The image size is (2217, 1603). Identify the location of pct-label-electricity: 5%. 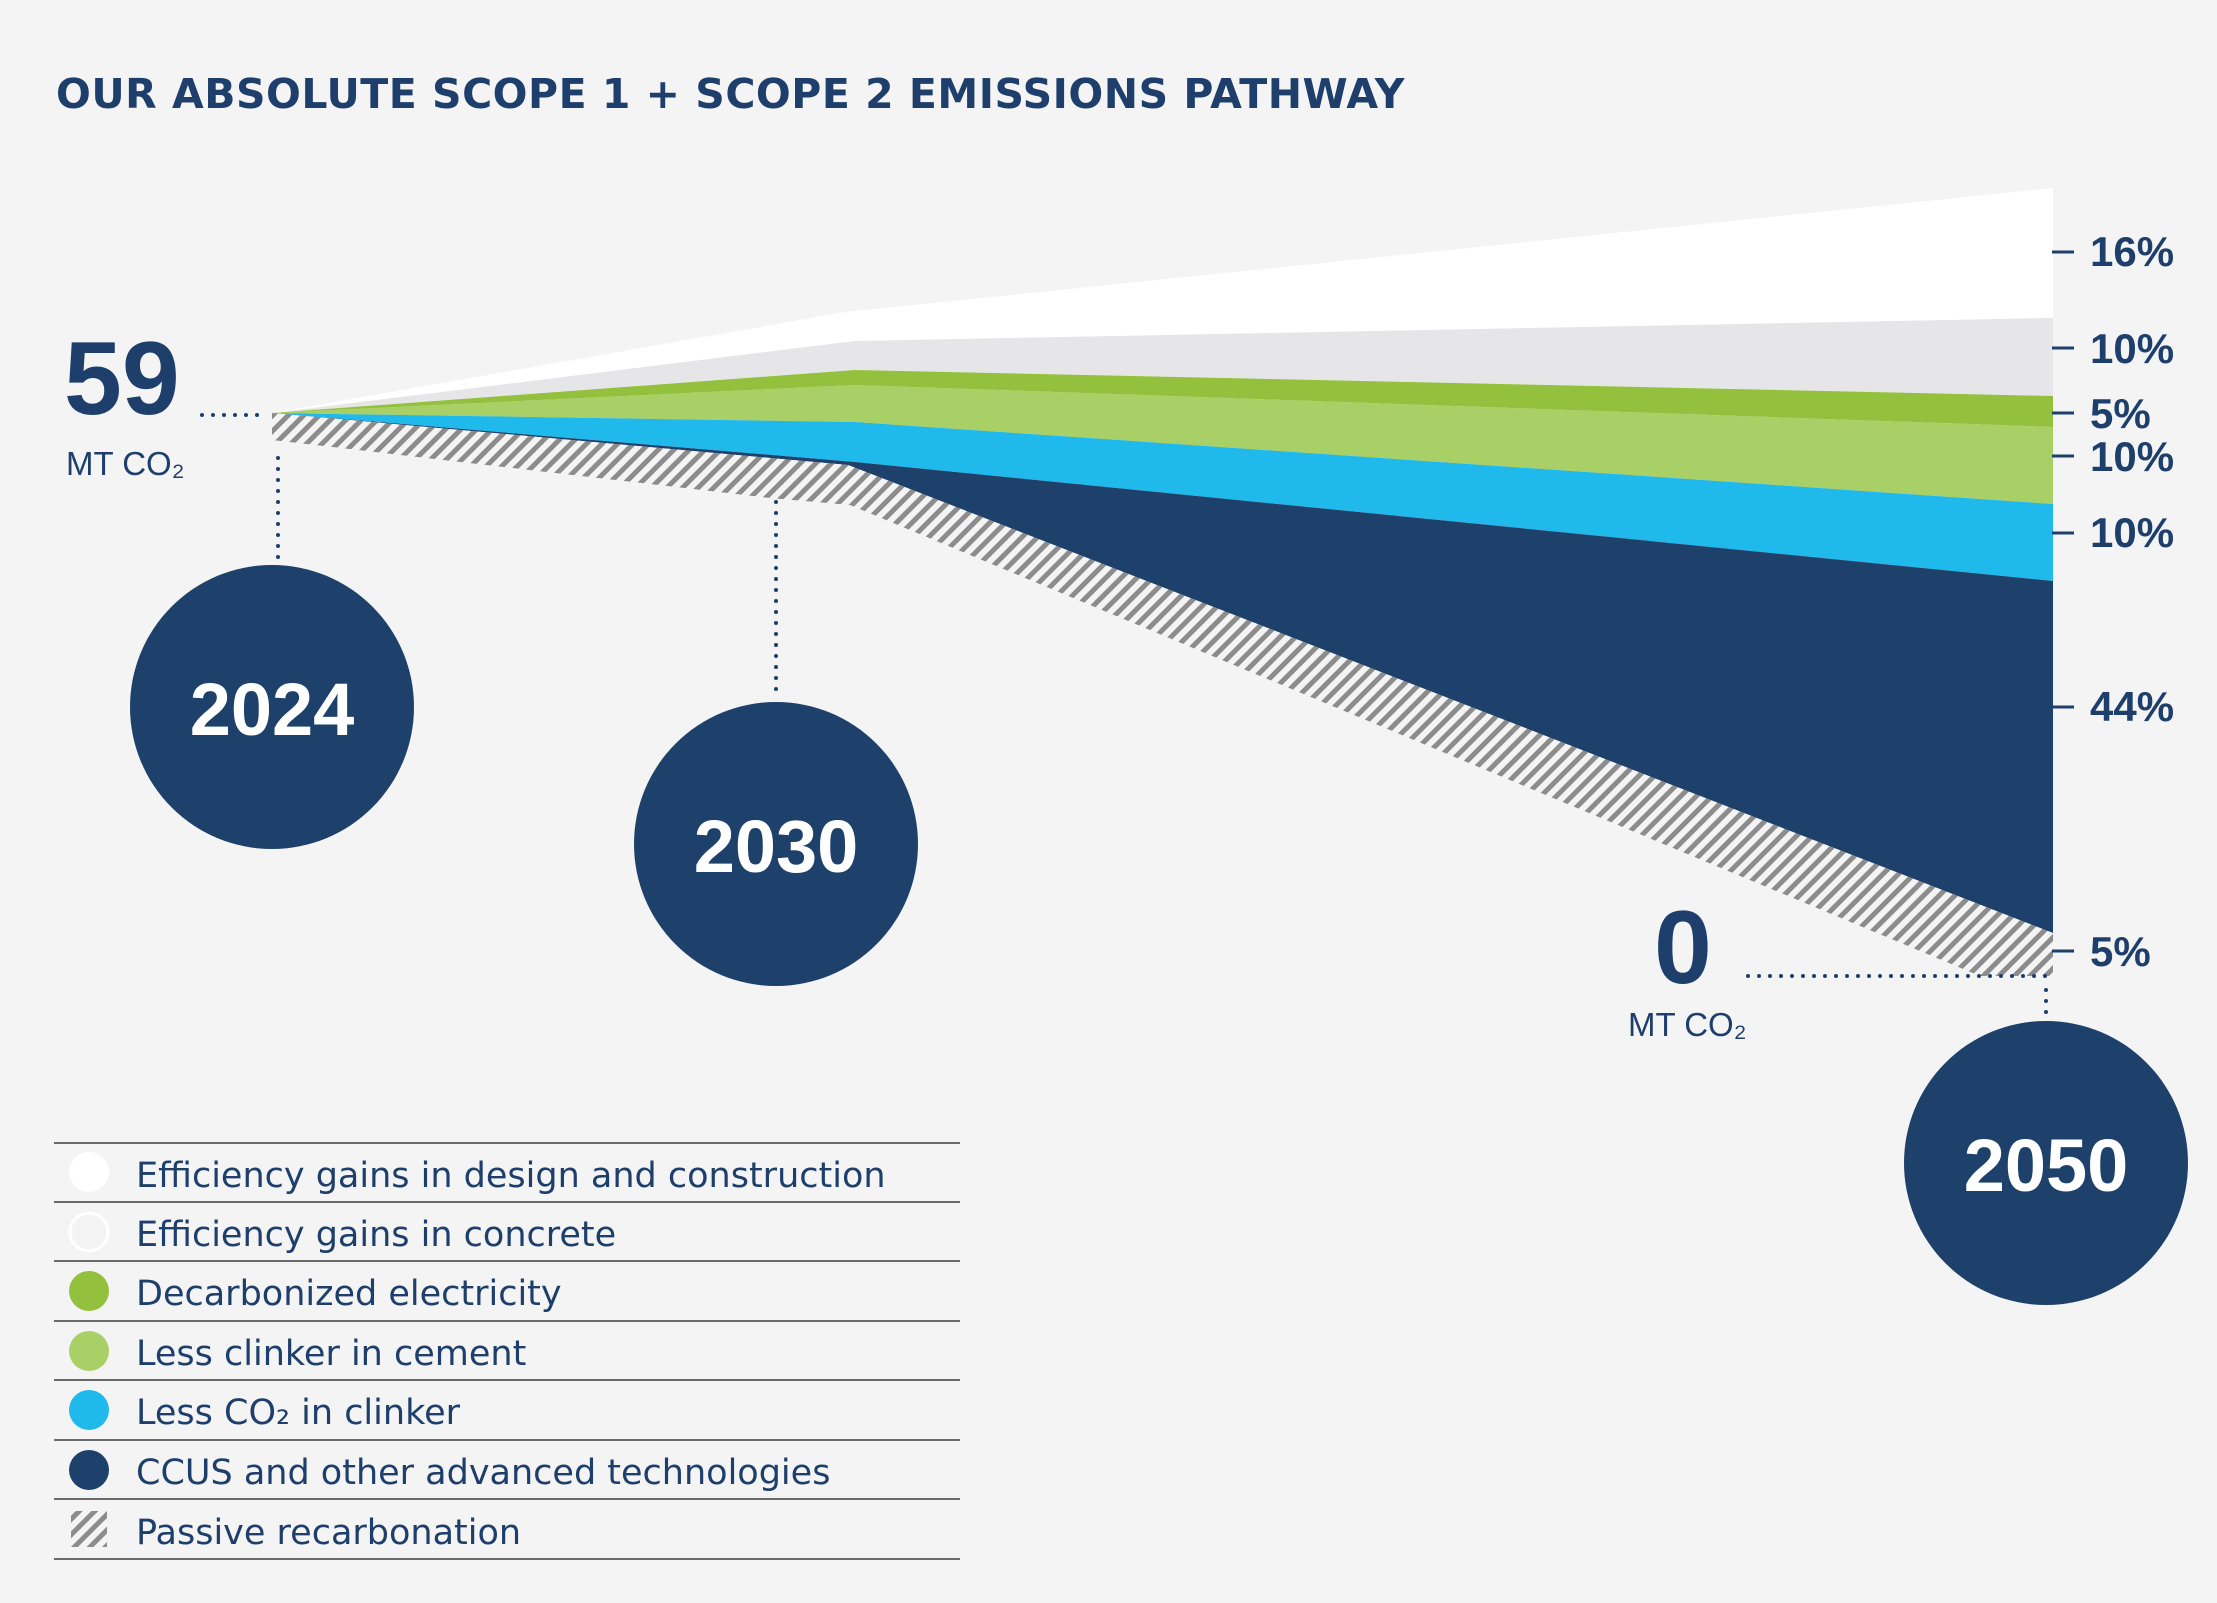
(2120, 413).